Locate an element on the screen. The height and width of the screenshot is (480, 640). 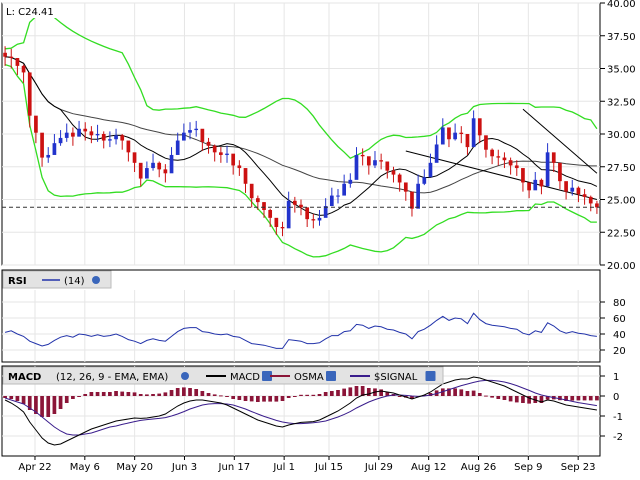
macd-tick-label: 1 is located at coordinates (616, 377).